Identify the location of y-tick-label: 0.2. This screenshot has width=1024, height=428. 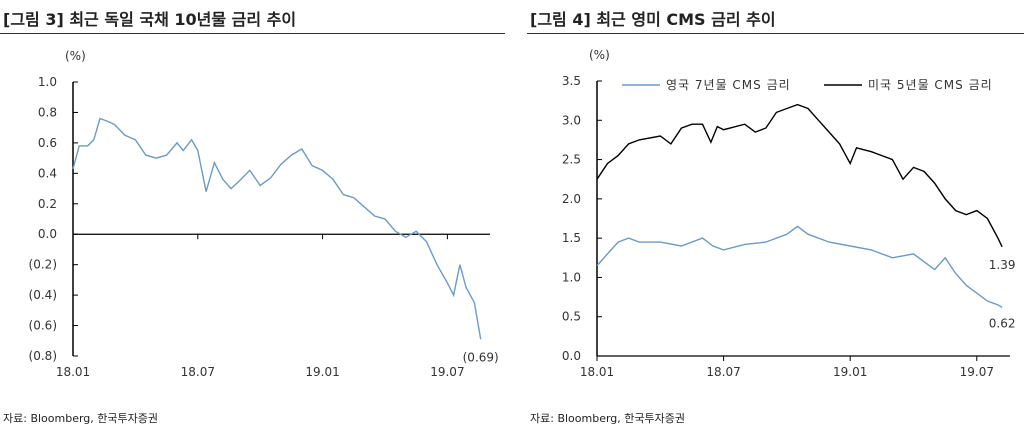
(47, 204).